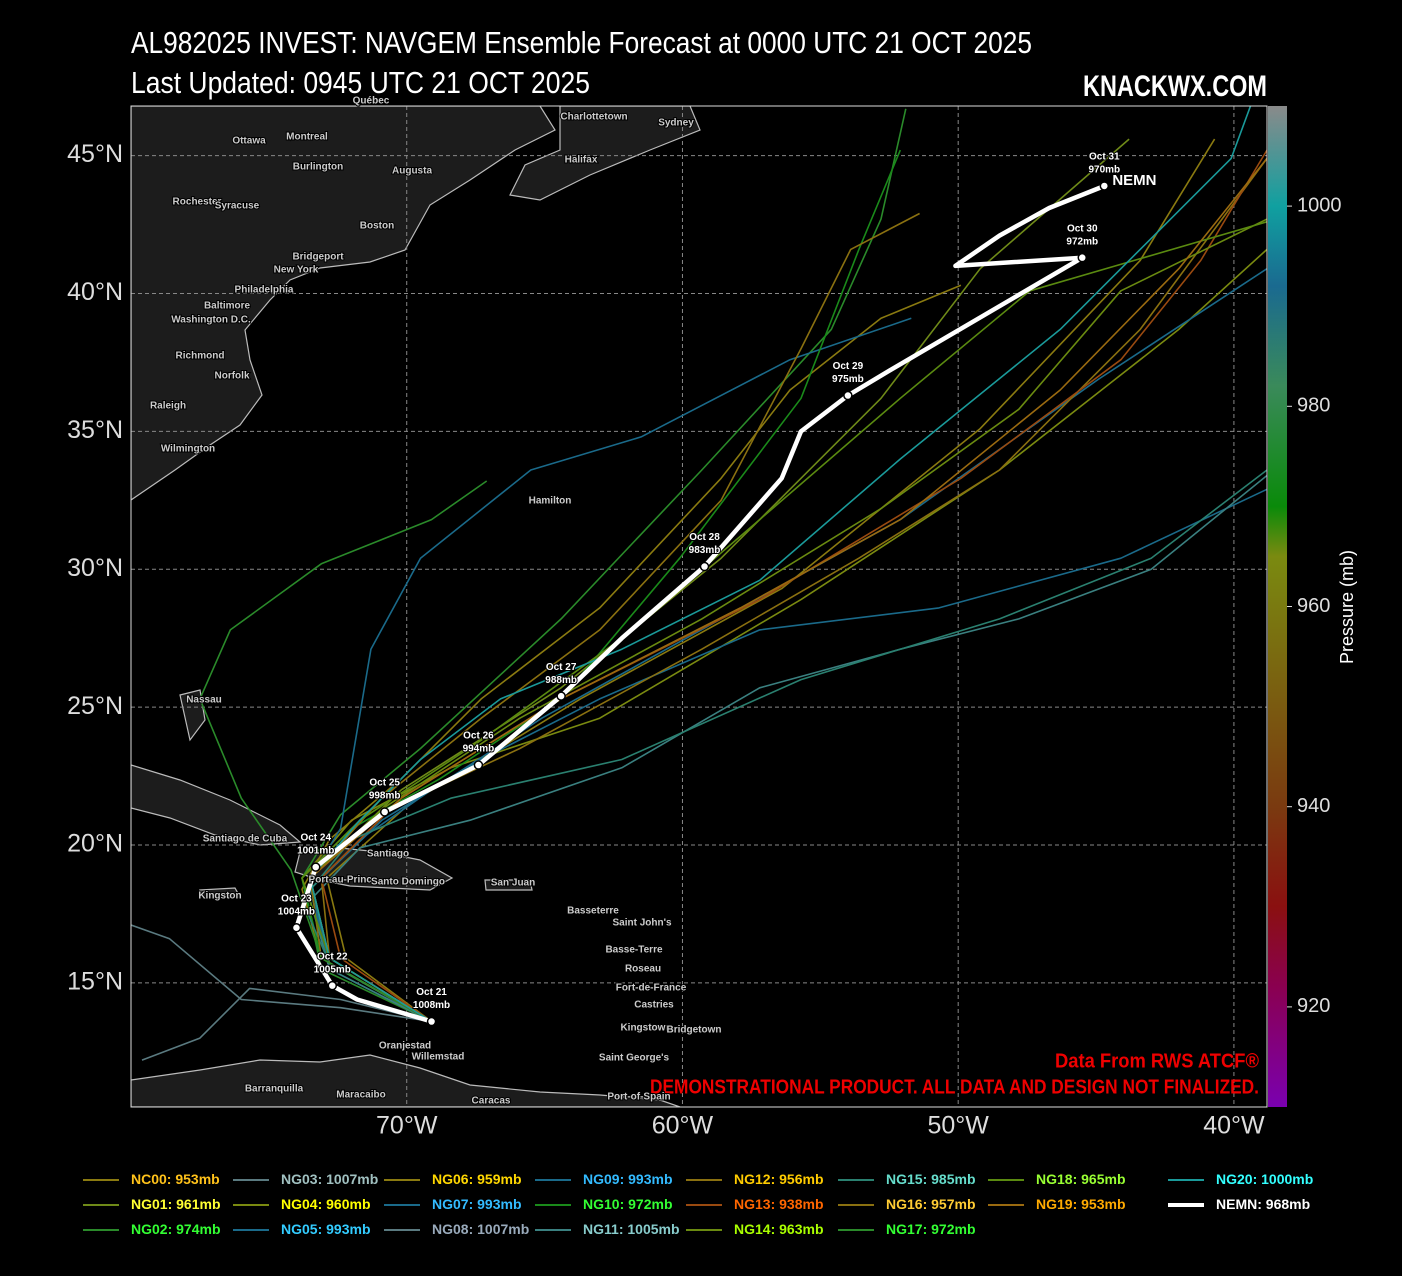 This screenshot has width=1402, height=1276. I want to click on legend-entry: NC00: 953mb, so click(175, 1179).